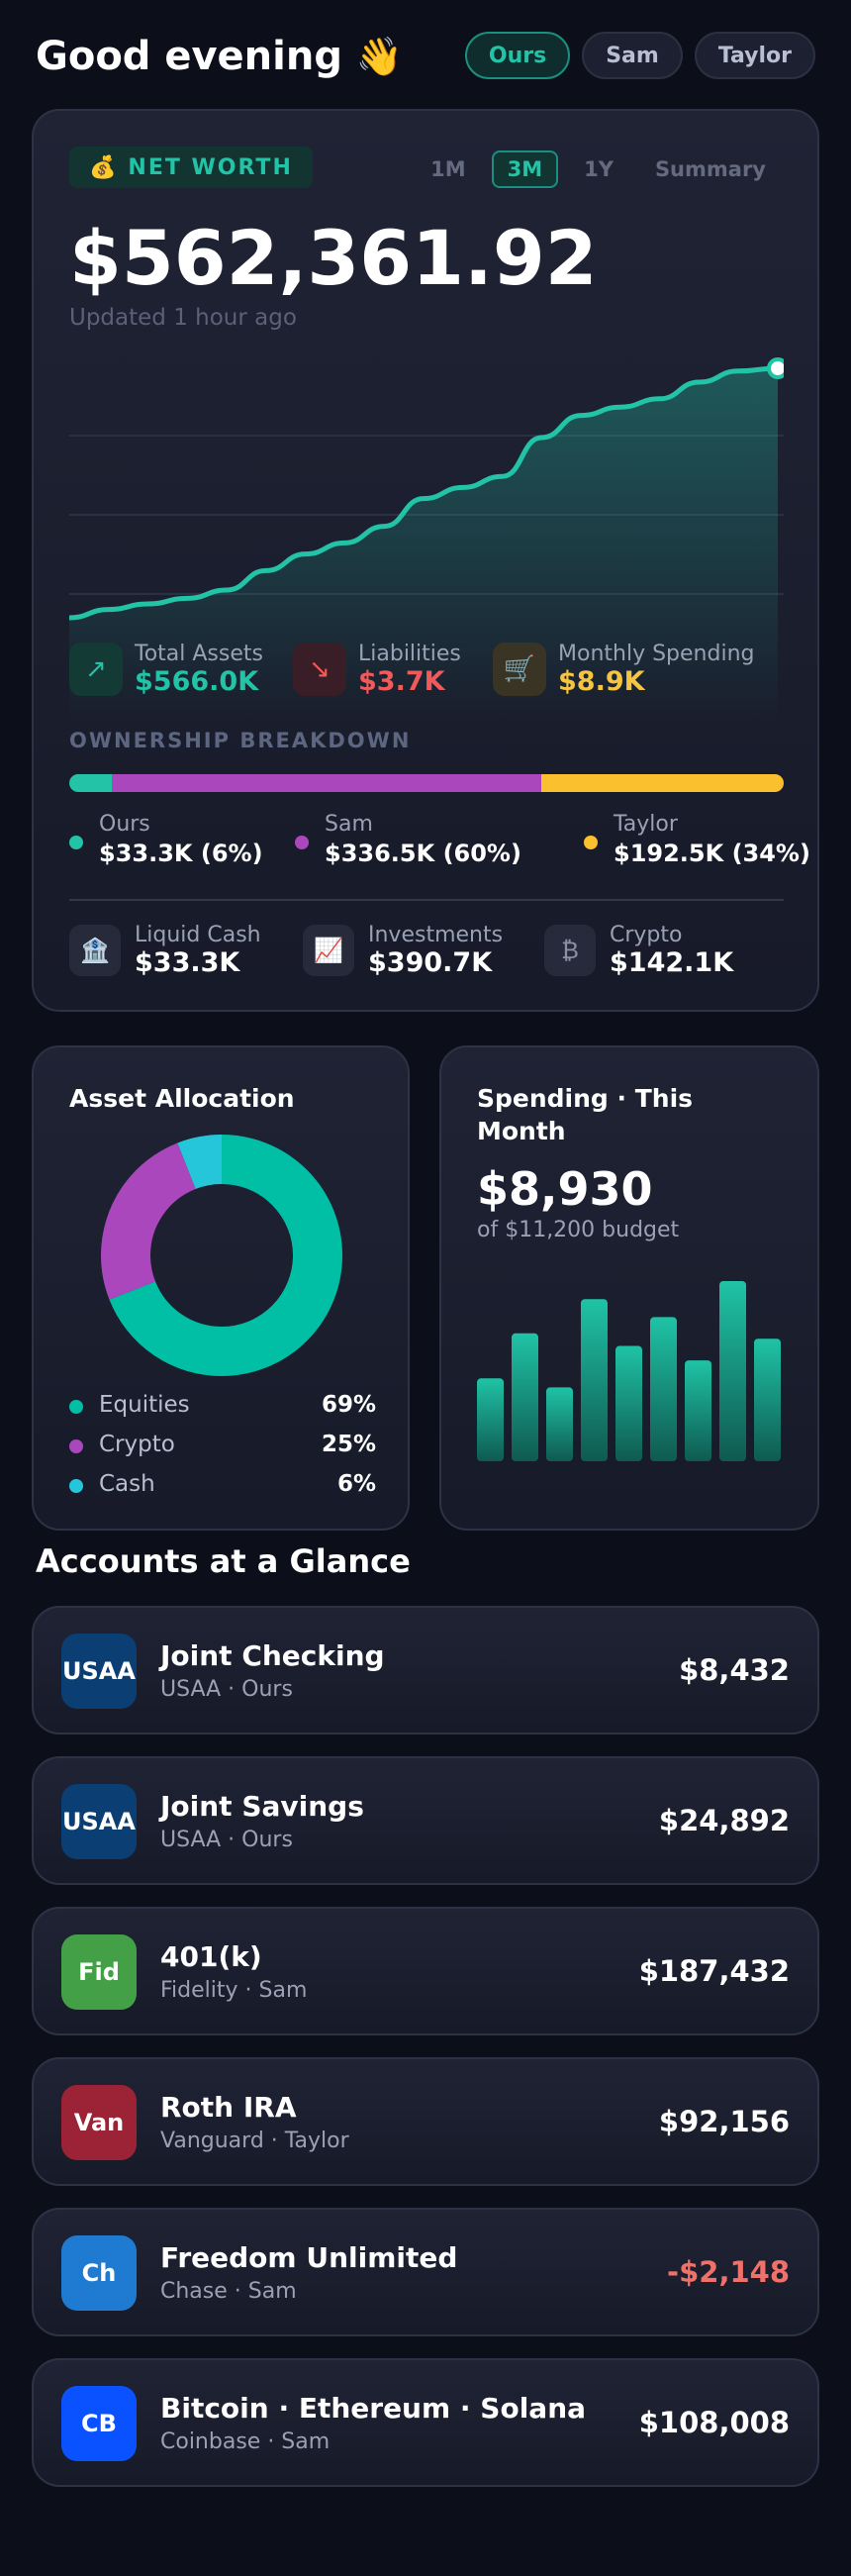  What do you see at coordinates (426, 536) in the screenshot?
I see `net-worth-chart` at bounding box center [426, 536].